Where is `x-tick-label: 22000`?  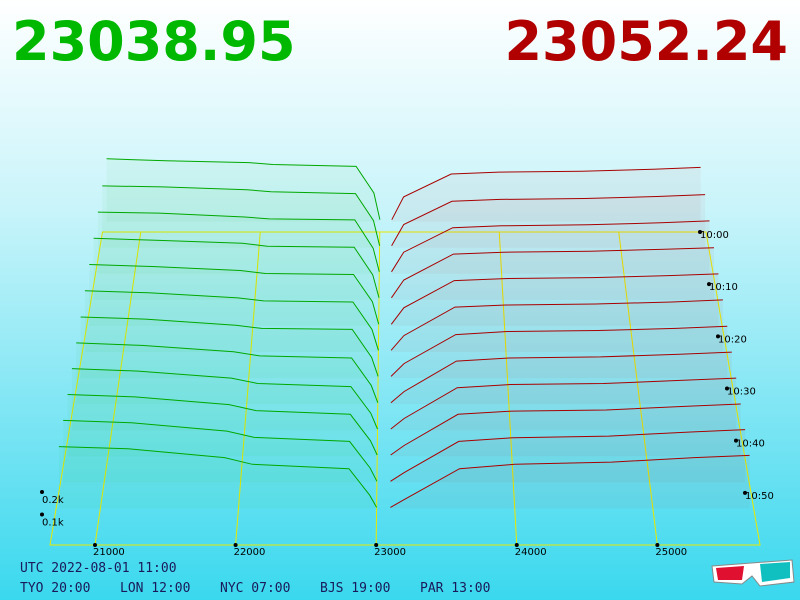
x-tick-label: 22000 is located at coordinates (250, 552).